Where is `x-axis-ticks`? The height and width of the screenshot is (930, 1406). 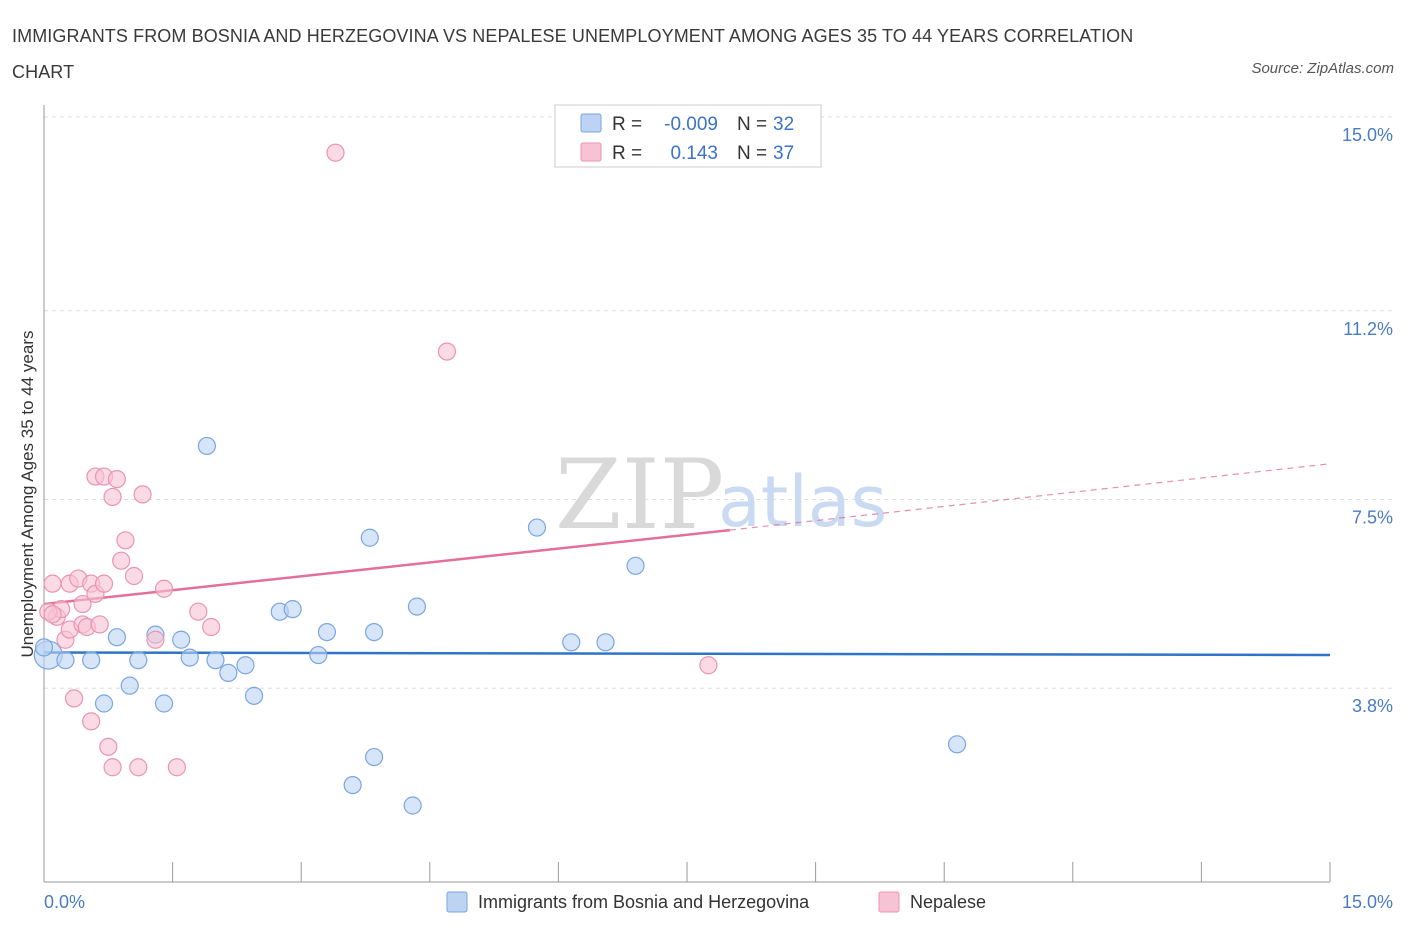 x-axis-ticks is located at coordinates (751, 872).